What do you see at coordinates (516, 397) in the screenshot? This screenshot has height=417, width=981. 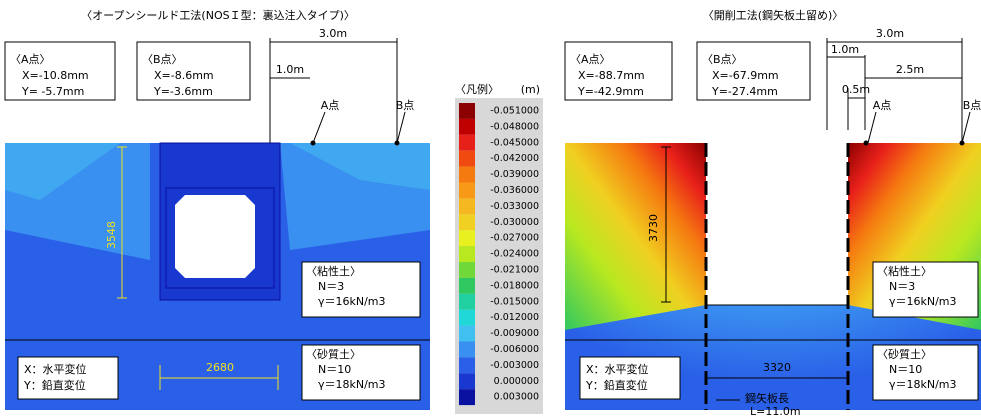 I see `legend-label: 0.003000` at bounding box center [516, 397].